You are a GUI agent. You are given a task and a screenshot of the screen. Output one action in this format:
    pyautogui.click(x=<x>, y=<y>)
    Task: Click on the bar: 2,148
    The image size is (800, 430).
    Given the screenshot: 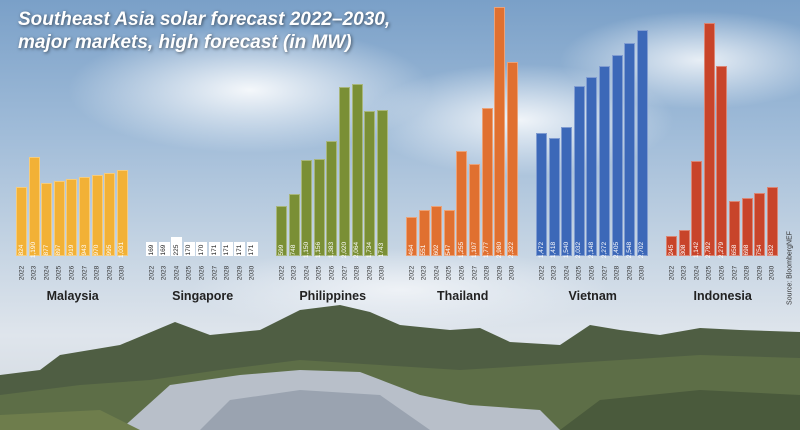 What is the action you would take?
    pyautogui.click(x=592, y=167)
    